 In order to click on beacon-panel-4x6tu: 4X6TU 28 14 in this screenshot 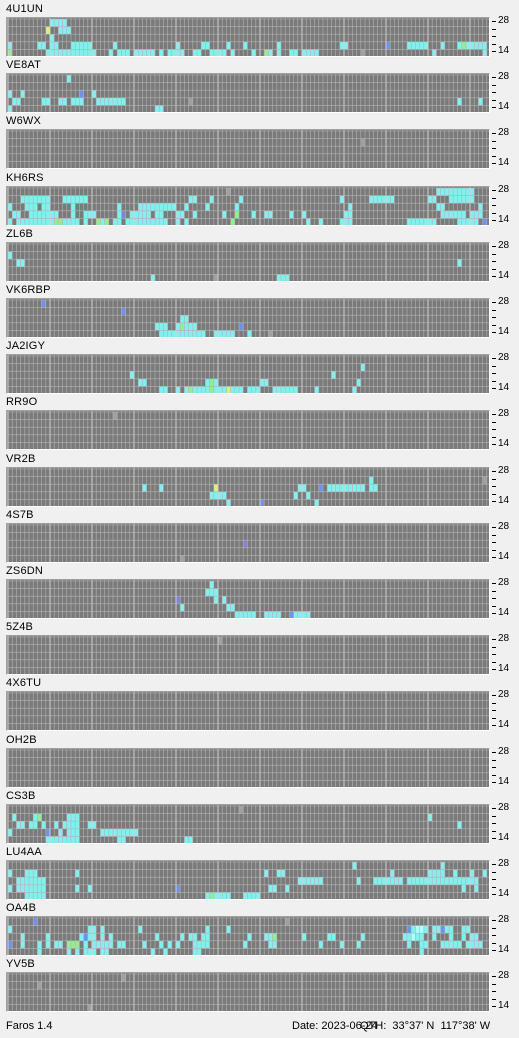, I will do `click(259, 704)`.